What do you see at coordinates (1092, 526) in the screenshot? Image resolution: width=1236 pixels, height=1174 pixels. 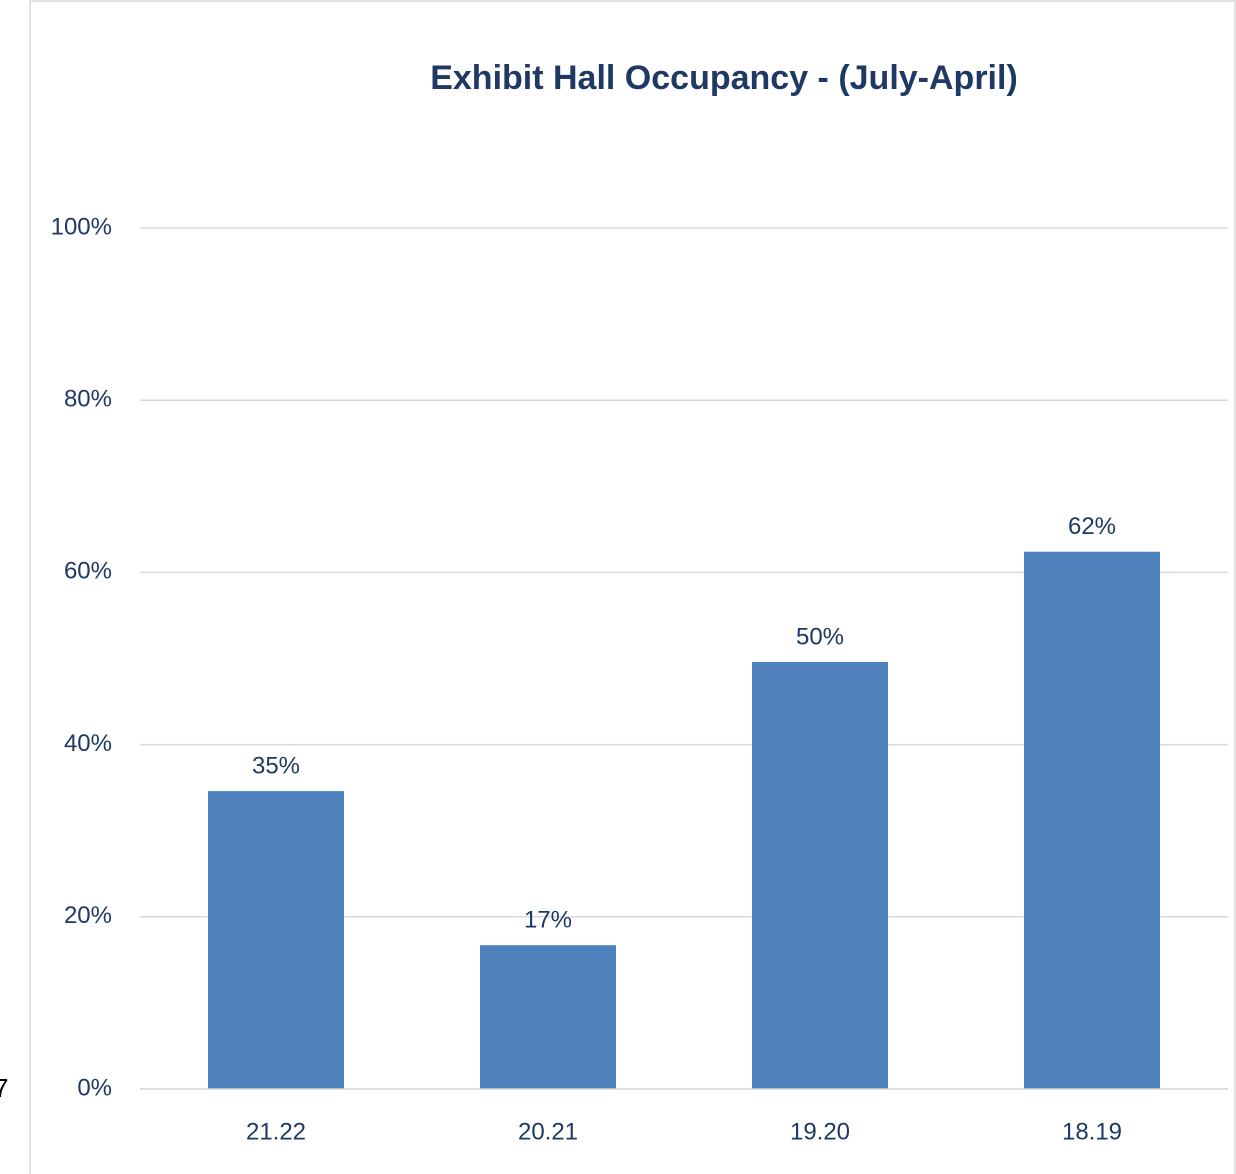 I see `data-label: 62%` at bounding box center [1092, 526].